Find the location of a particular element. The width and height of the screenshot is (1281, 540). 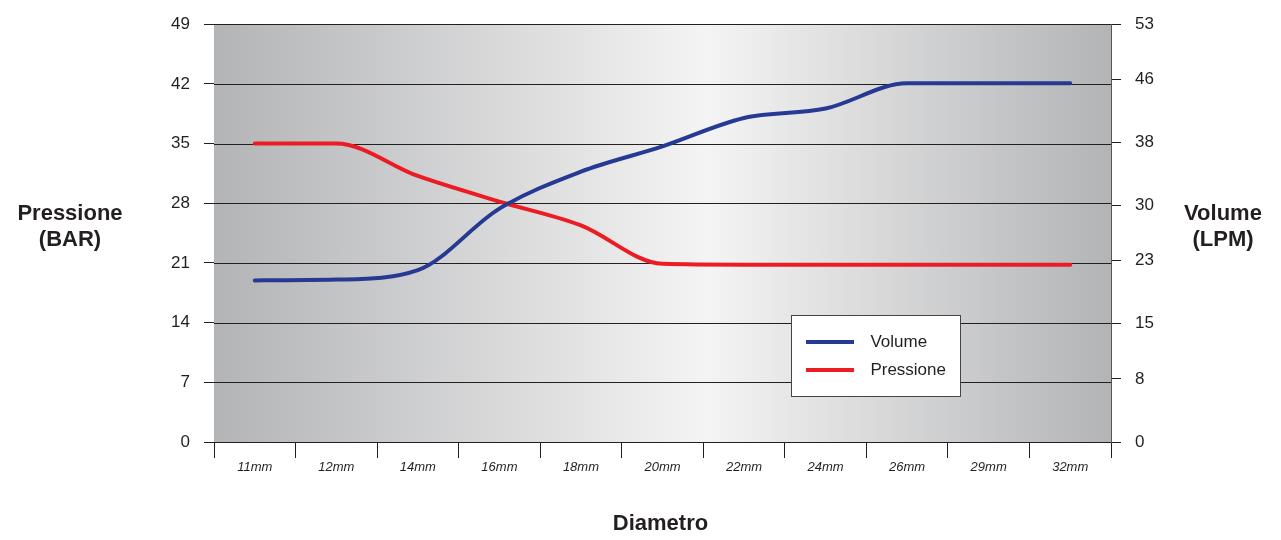

legend-label: Volume is located at coordinates (899, 342).